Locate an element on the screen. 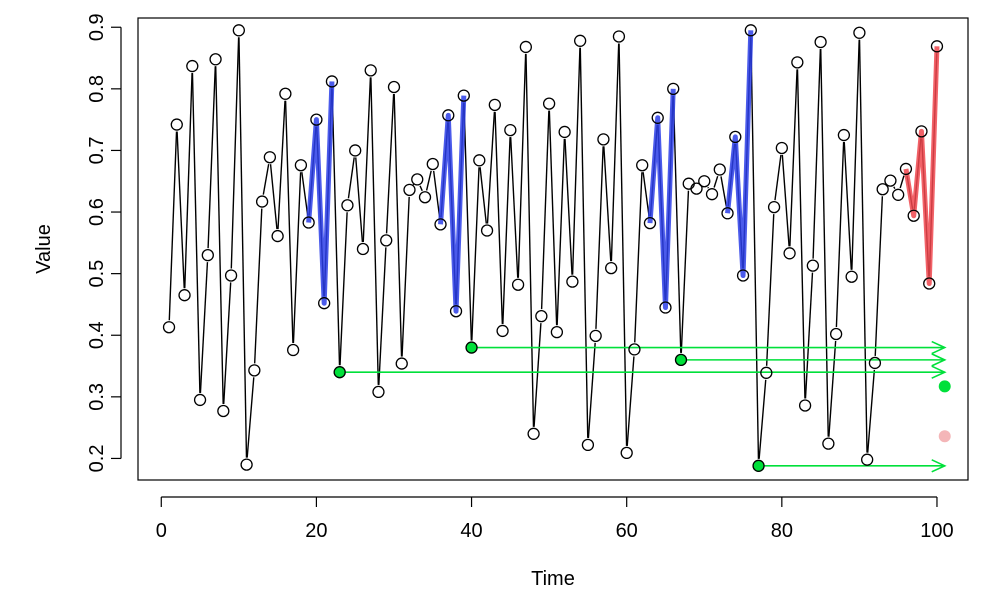 The height and width of the screenshot is (599, 1000). forecast-arrows is located at coordinates (640, 406).